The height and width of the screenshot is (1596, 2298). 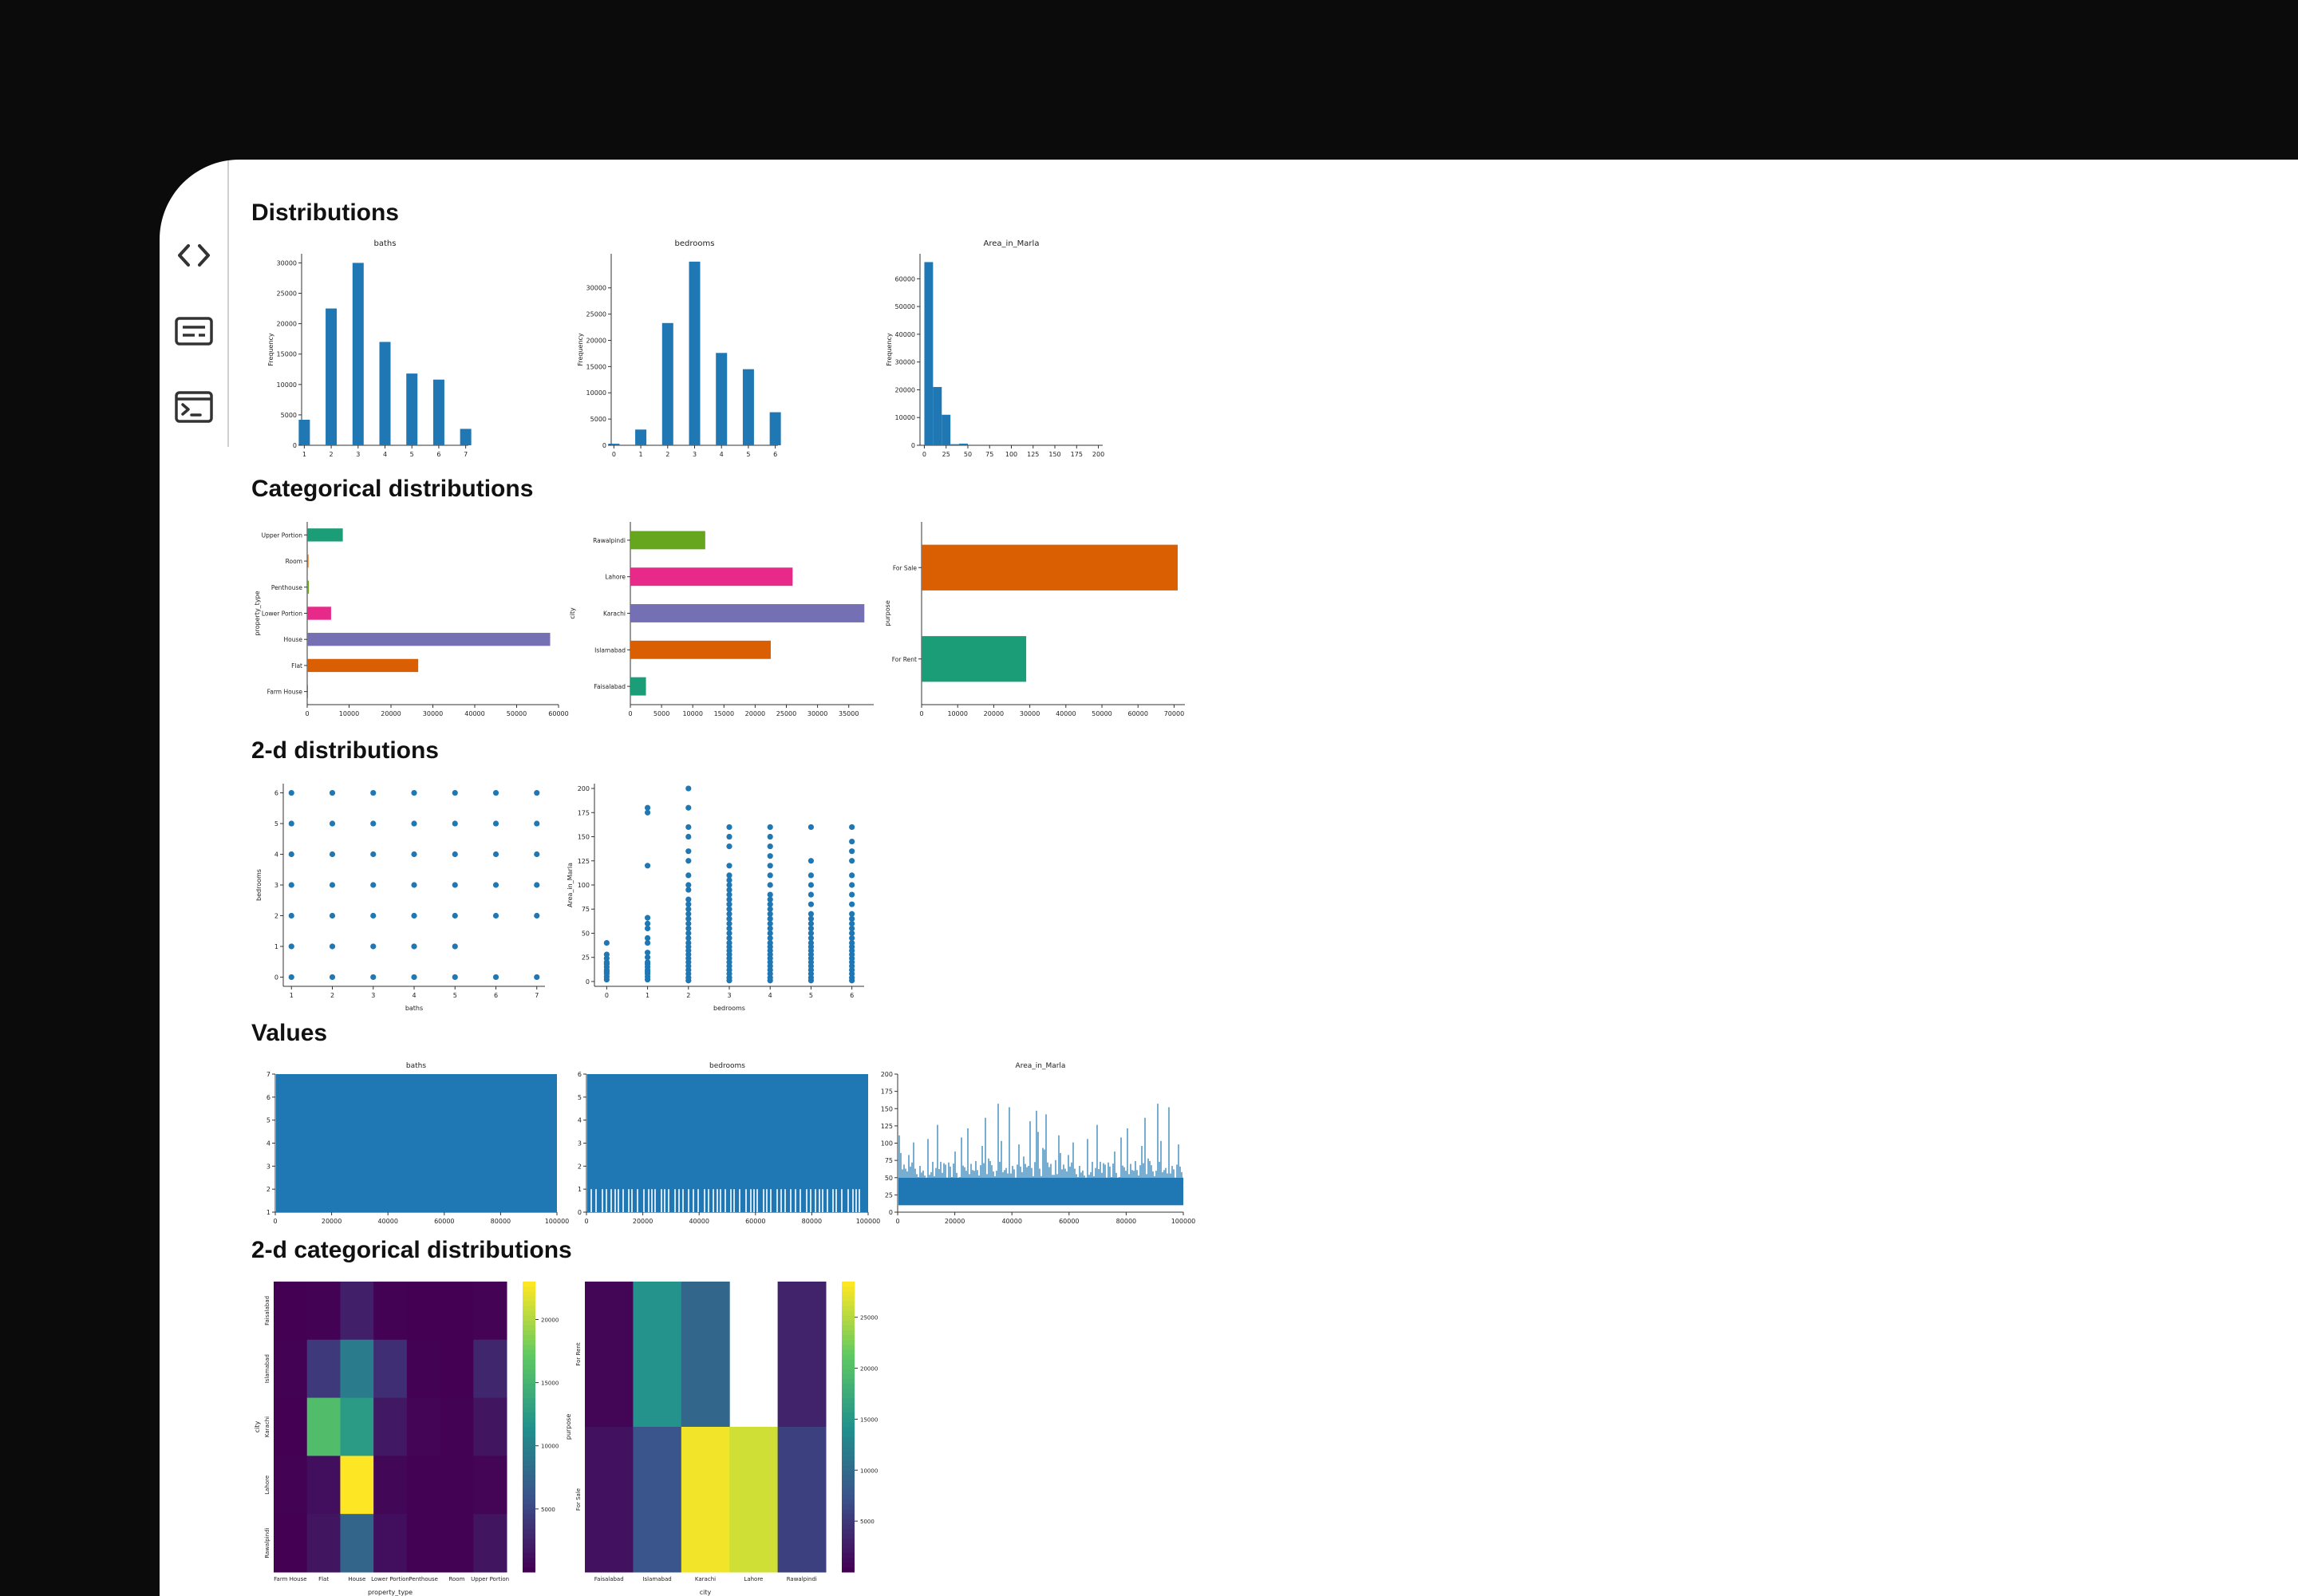 What do you see at coordinates (748, 454) in the screenshot?
I see `x-tick-label: 5` at bounding box center [748, 454].